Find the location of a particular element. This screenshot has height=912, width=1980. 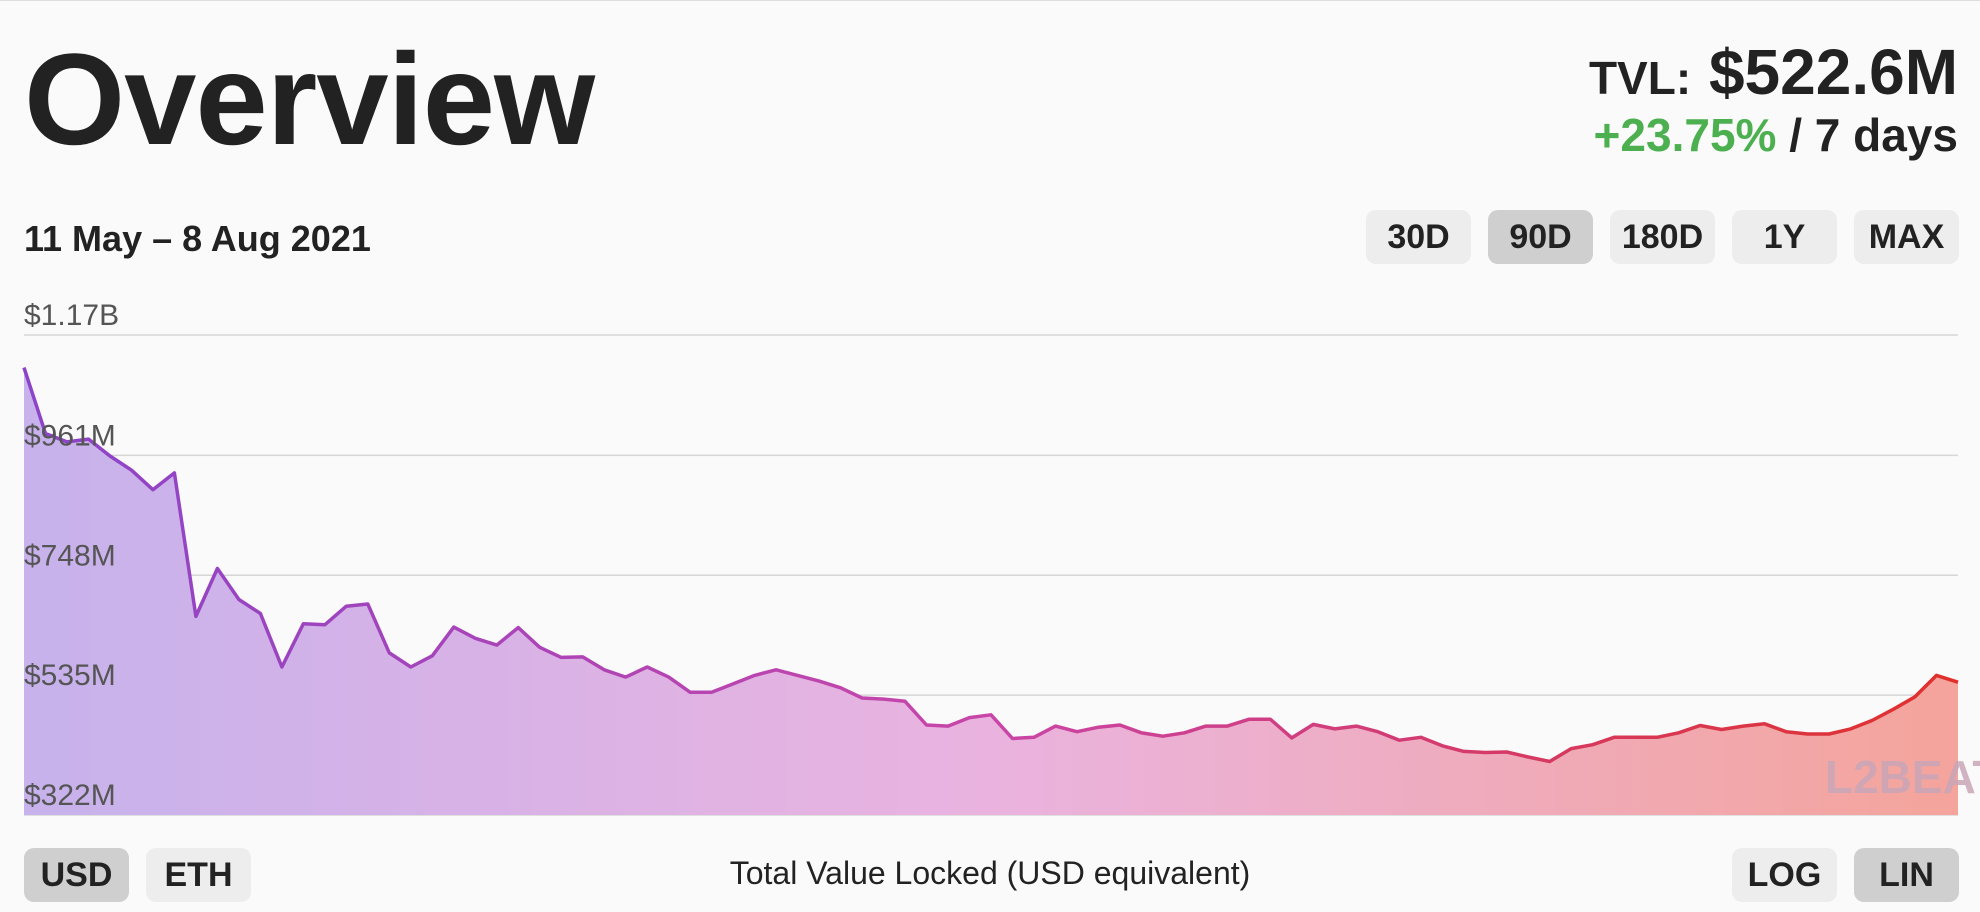

tvl-change: +23.75% is located at coordinates (1685, 135).